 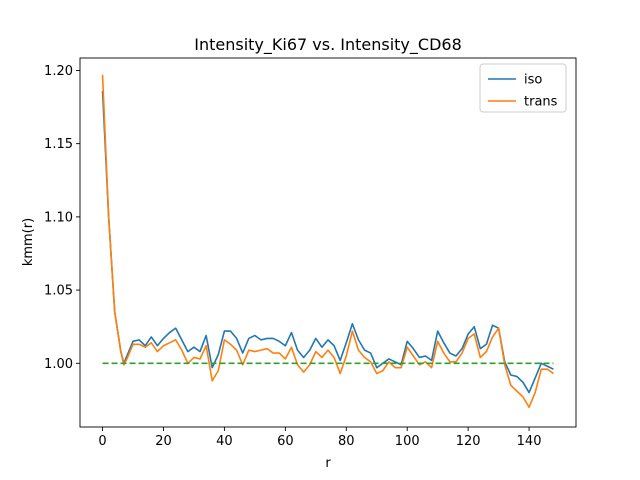 I want to click on y-tick-label: 1.20, so click(x=58, y=71).